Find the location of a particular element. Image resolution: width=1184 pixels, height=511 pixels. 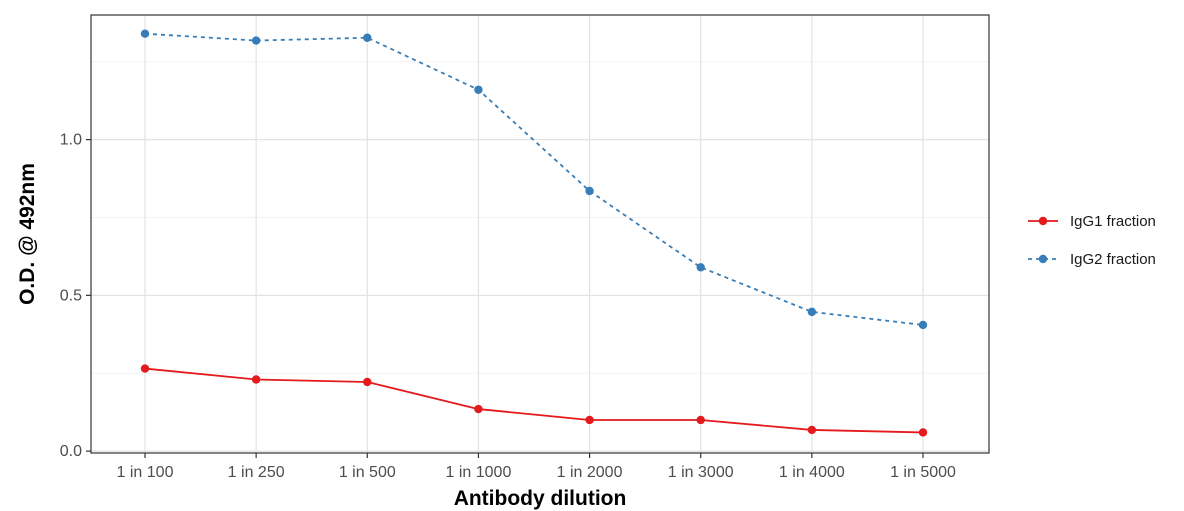

legend-item-2: IgG2 fraction is located at coordinates (1092, 259).